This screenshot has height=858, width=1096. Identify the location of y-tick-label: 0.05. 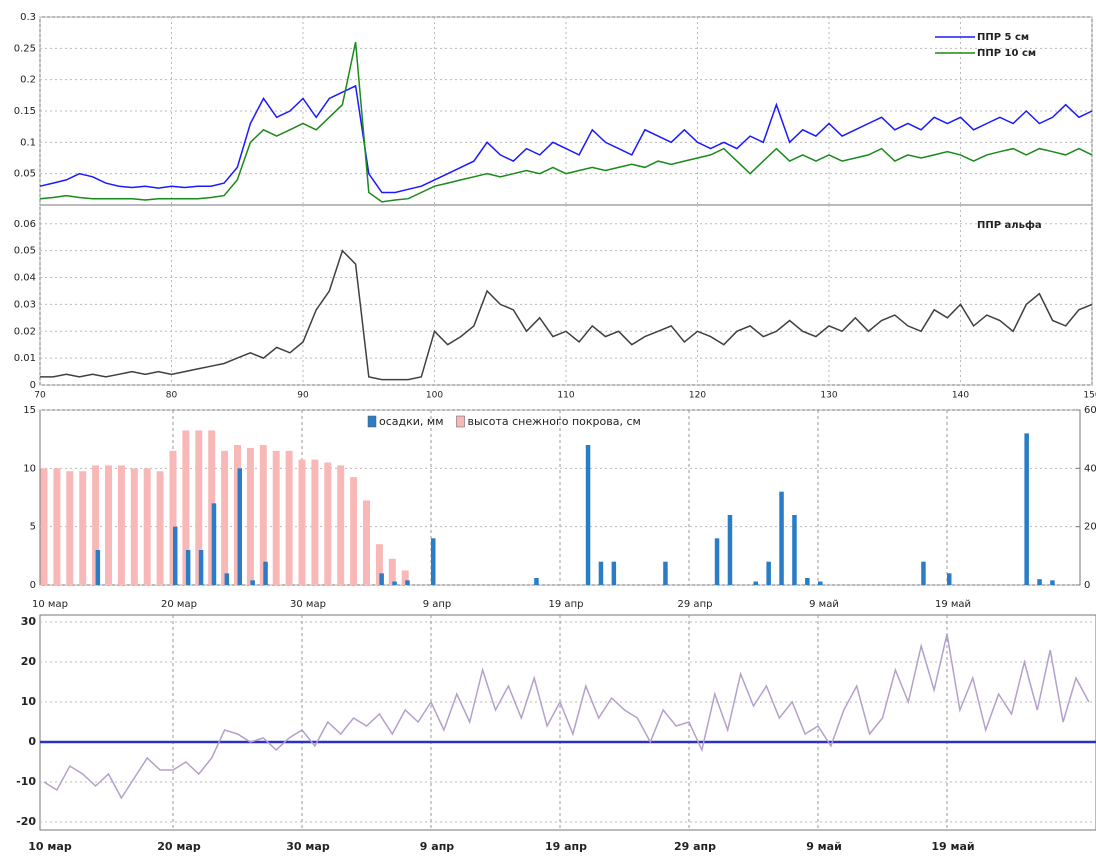
(25, 174).